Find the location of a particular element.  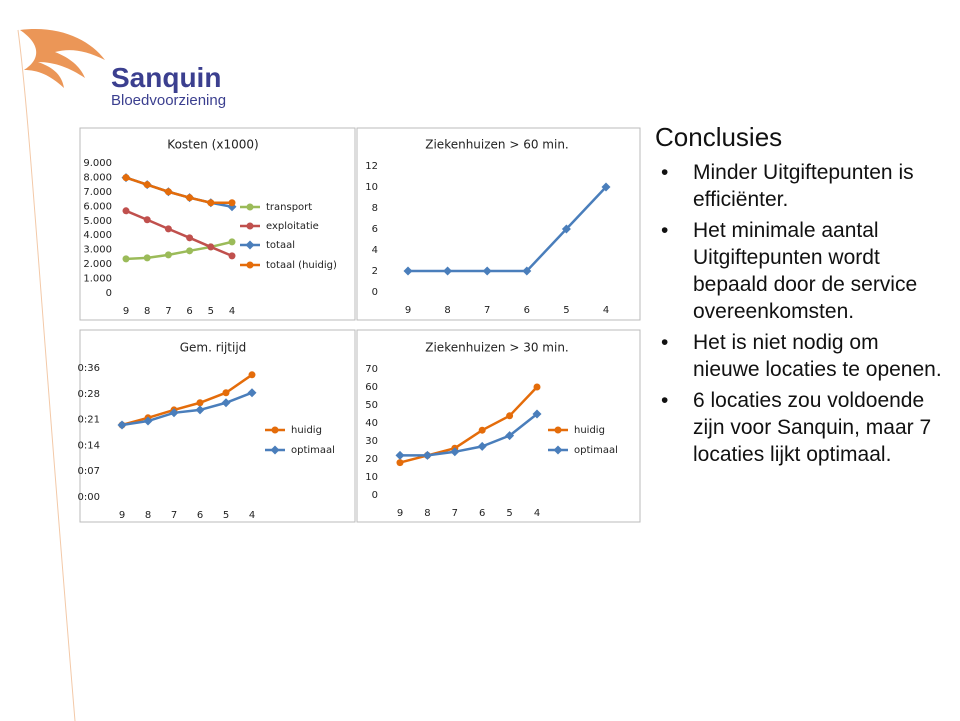

y-tick-label: 2 is located at coordinates (375, 271).